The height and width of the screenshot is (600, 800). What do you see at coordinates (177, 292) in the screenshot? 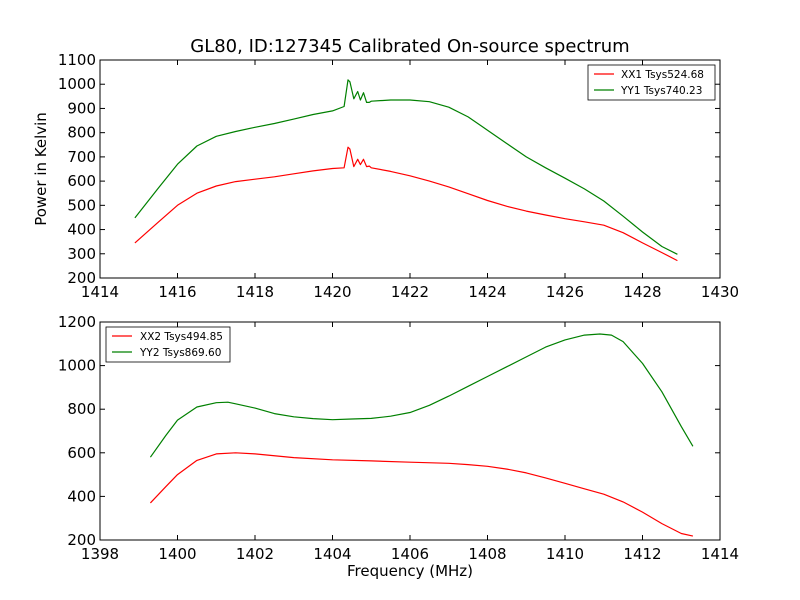
I see `top-xtick-label: 1416` at bounding box center [177, 292].